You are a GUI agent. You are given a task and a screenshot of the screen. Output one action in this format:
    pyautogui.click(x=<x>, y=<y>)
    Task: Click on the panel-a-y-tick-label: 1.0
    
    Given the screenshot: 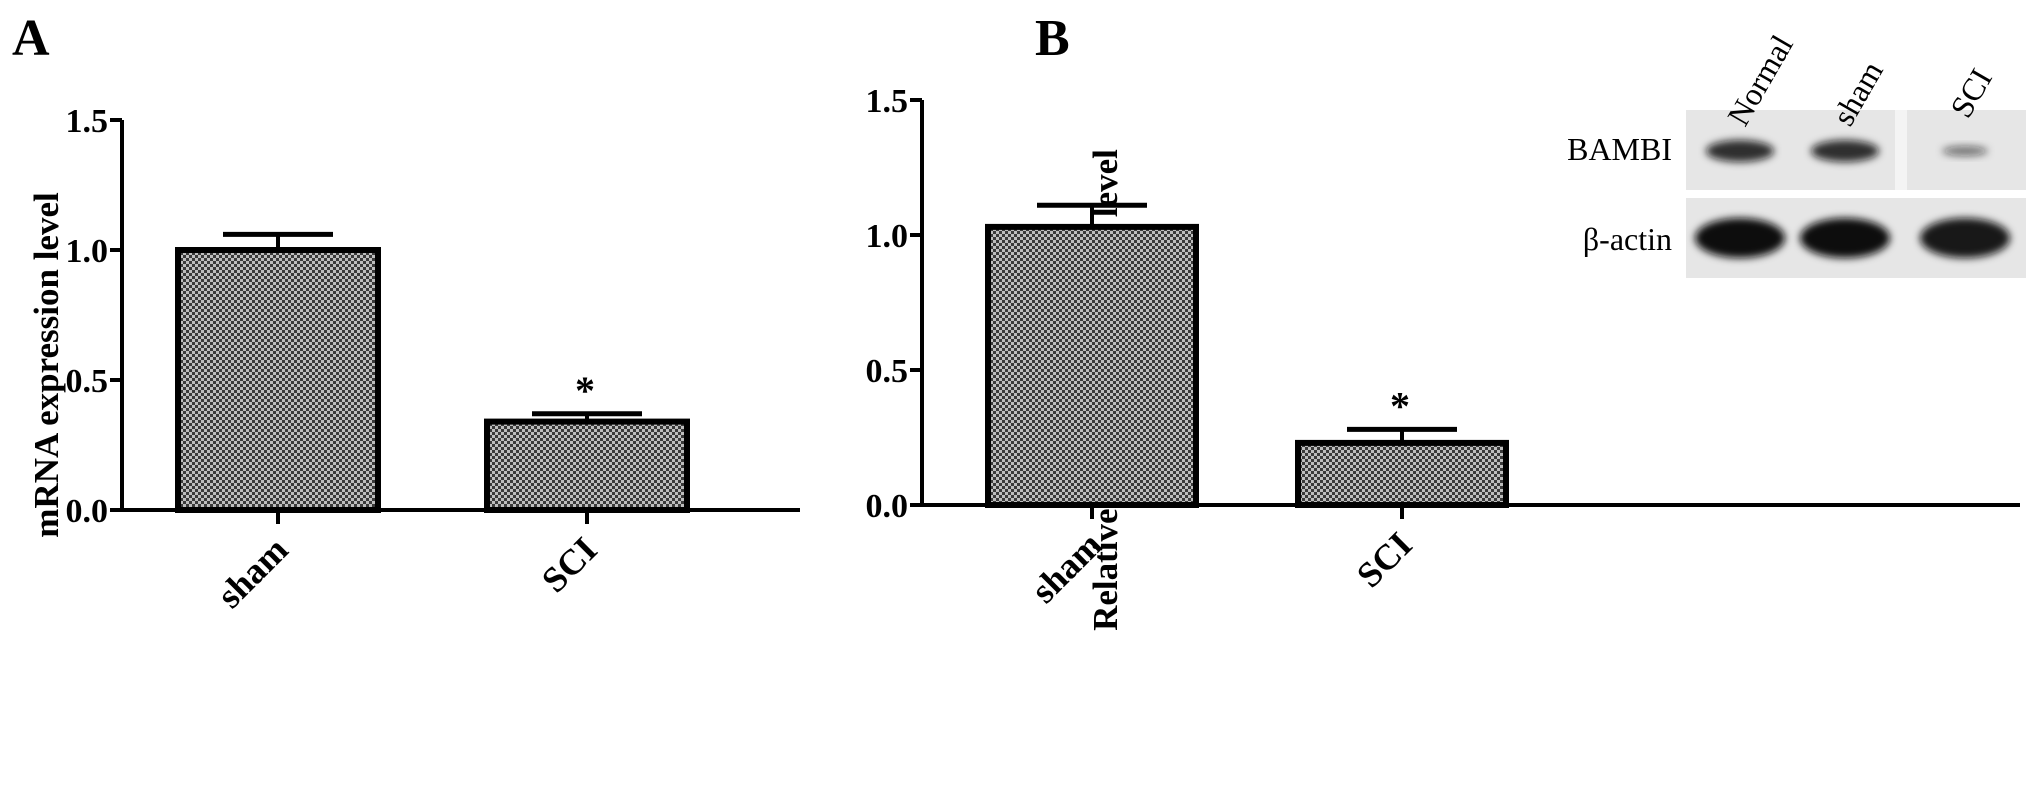 What is the action you would take?
    pyautogui.click(x=87, y=251)
    